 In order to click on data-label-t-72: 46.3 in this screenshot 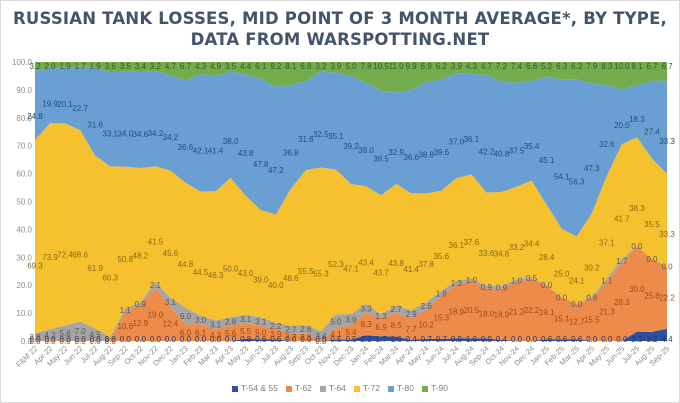, I will do `click(216, 275)`.